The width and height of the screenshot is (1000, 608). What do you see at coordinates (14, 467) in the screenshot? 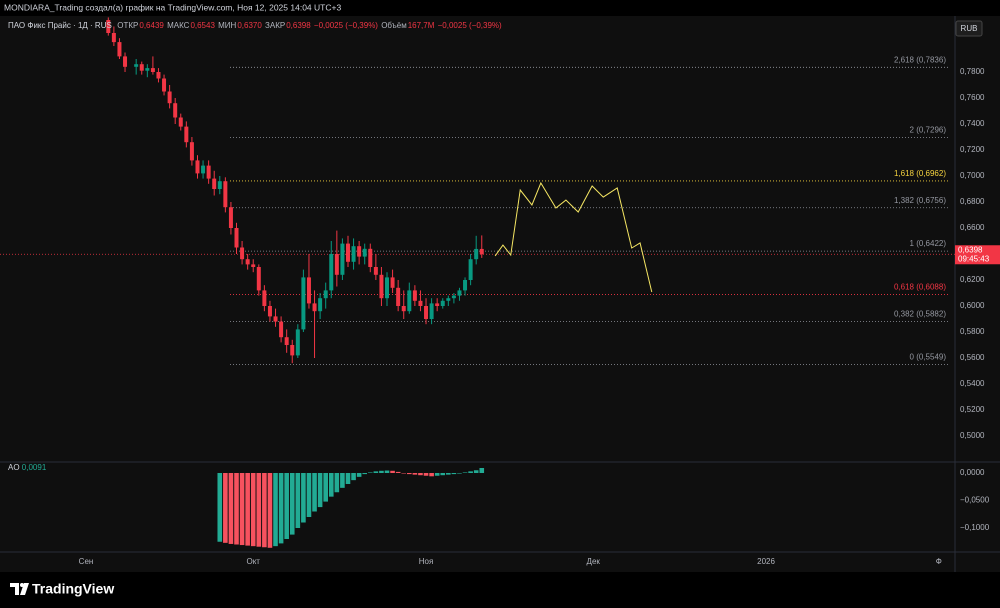
I see `ao-title: AO` at bounding box center [14, 467].